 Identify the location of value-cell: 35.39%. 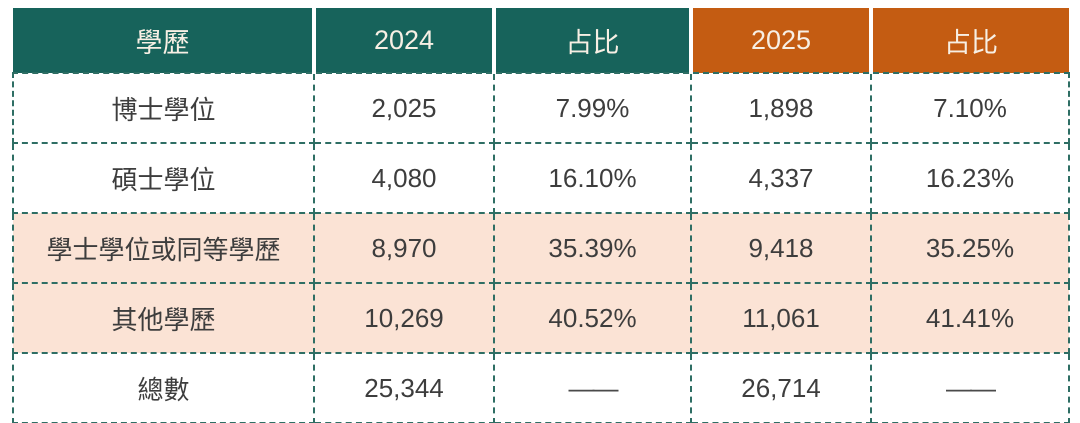
(592, 248).